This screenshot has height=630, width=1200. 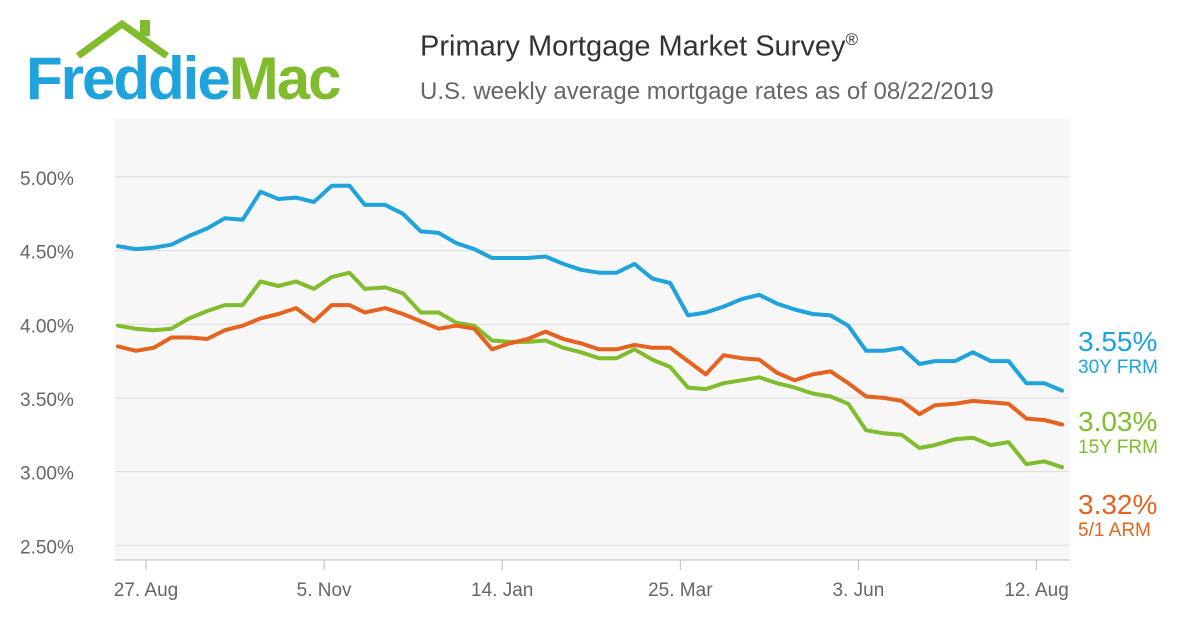 I want to click on label-30y-value: 3.55%, so click(x=1118, y=341).